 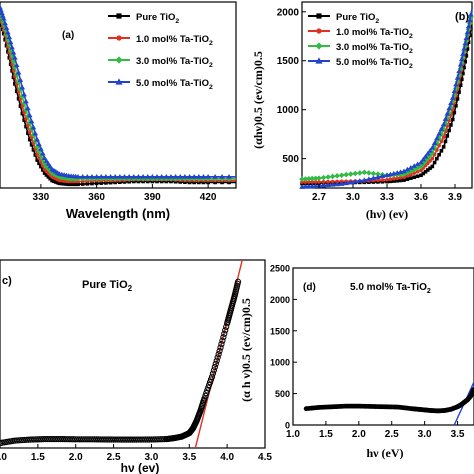 I want to click on panel-a-label: (a), so click(x=68, y=35).